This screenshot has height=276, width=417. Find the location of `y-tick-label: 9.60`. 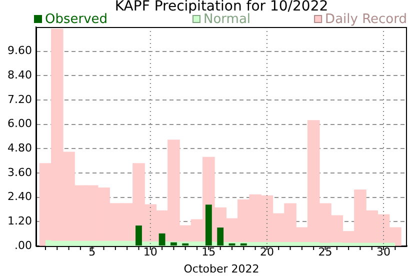

y-tick-label: 9.60 is located at coordinates (20, 51).